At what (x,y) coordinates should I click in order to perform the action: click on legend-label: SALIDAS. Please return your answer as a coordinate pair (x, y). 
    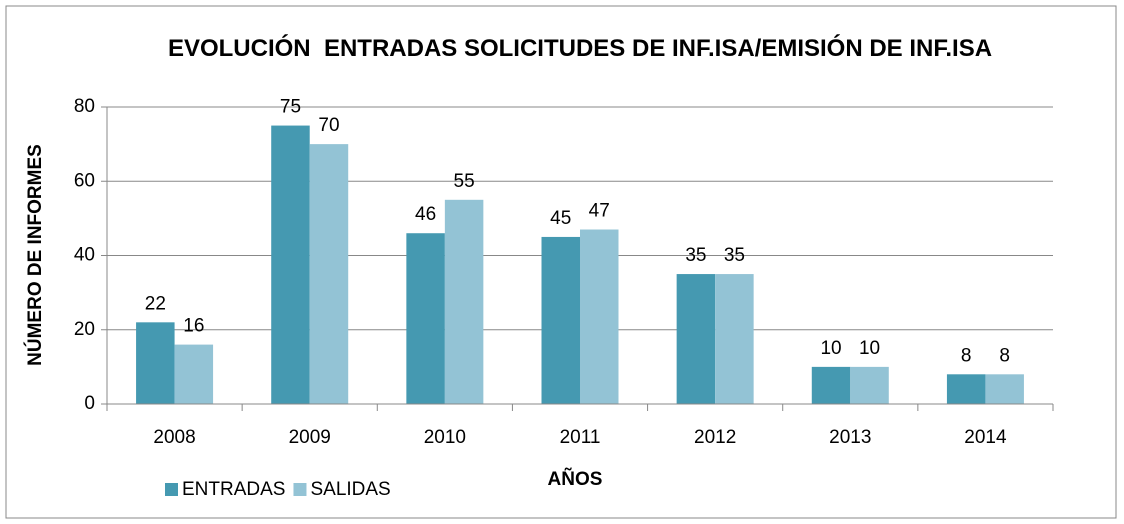
    Looking at the image, I should click on (350, 489).